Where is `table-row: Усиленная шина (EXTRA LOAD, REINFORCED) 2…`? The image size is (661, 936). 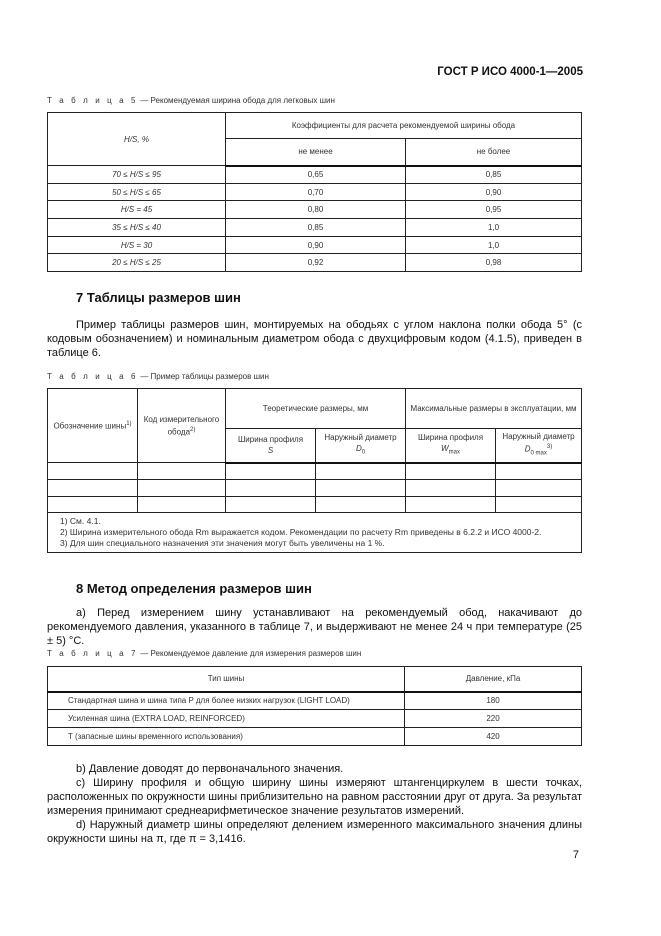 table-row: Усиленная шина (EXTRA LOAD, REINFORCED) 2… is located at coordinates (314, 718).